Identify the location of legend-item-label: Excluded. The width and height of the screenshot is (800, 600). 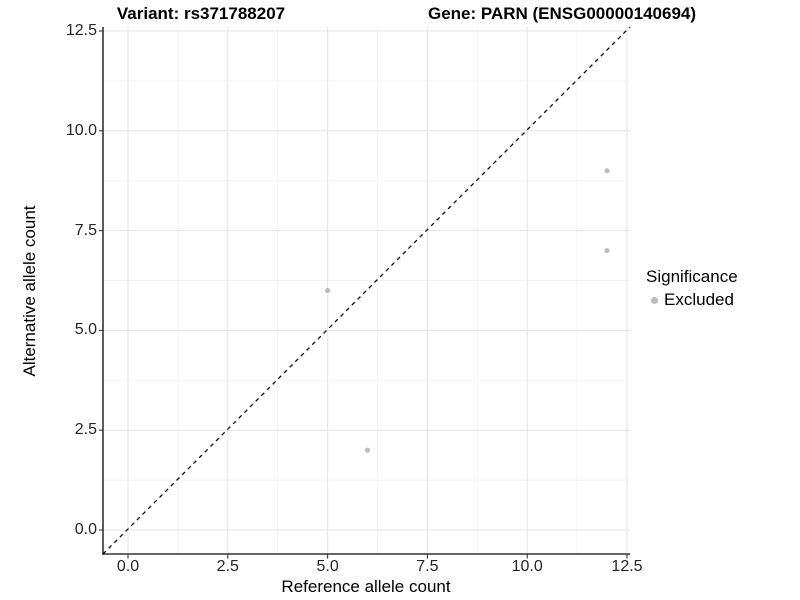
(699, 299).